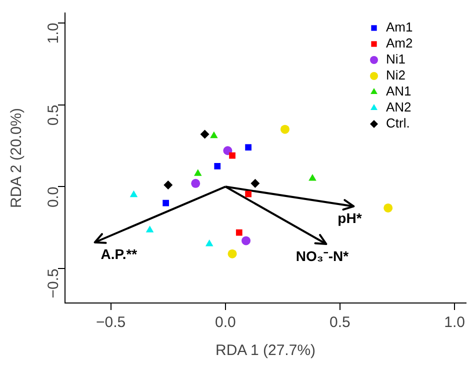 This screenshot has width=474, height=368. Describe the element at coordinates (53, 115) in the screenshot. I see `y-tick-label: 0.5` at that location.